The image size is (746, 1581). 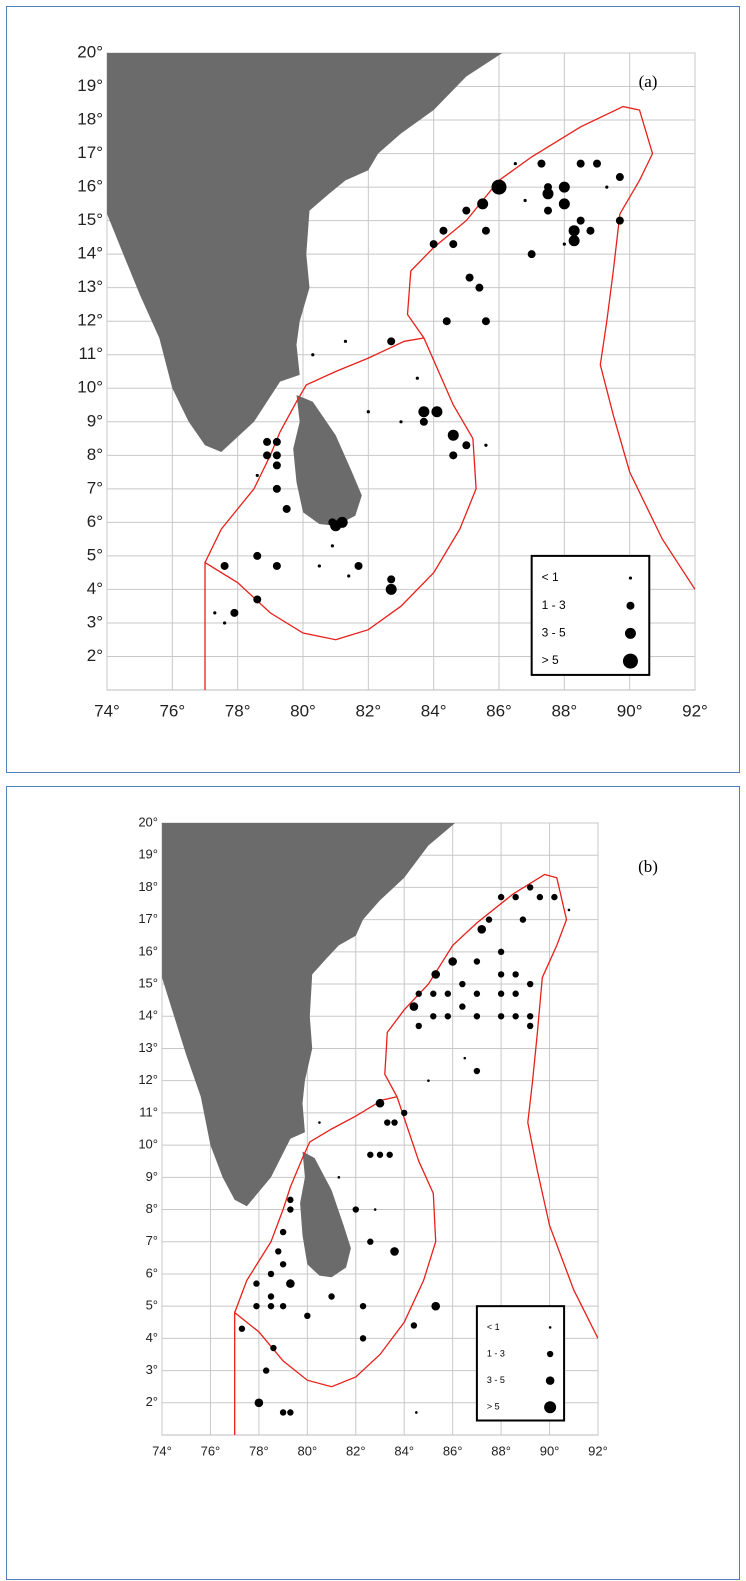 What do you see at coordinates (95, 588) in the screenshot?
I see `y-tick-label: 4°` at bounding box center [95, 588].